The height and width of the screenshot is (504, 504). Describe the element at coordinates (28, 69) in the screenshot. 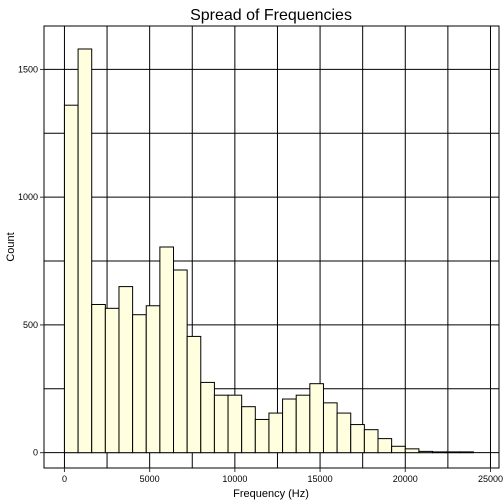

I see `y-tick-label: 1500` at that location.